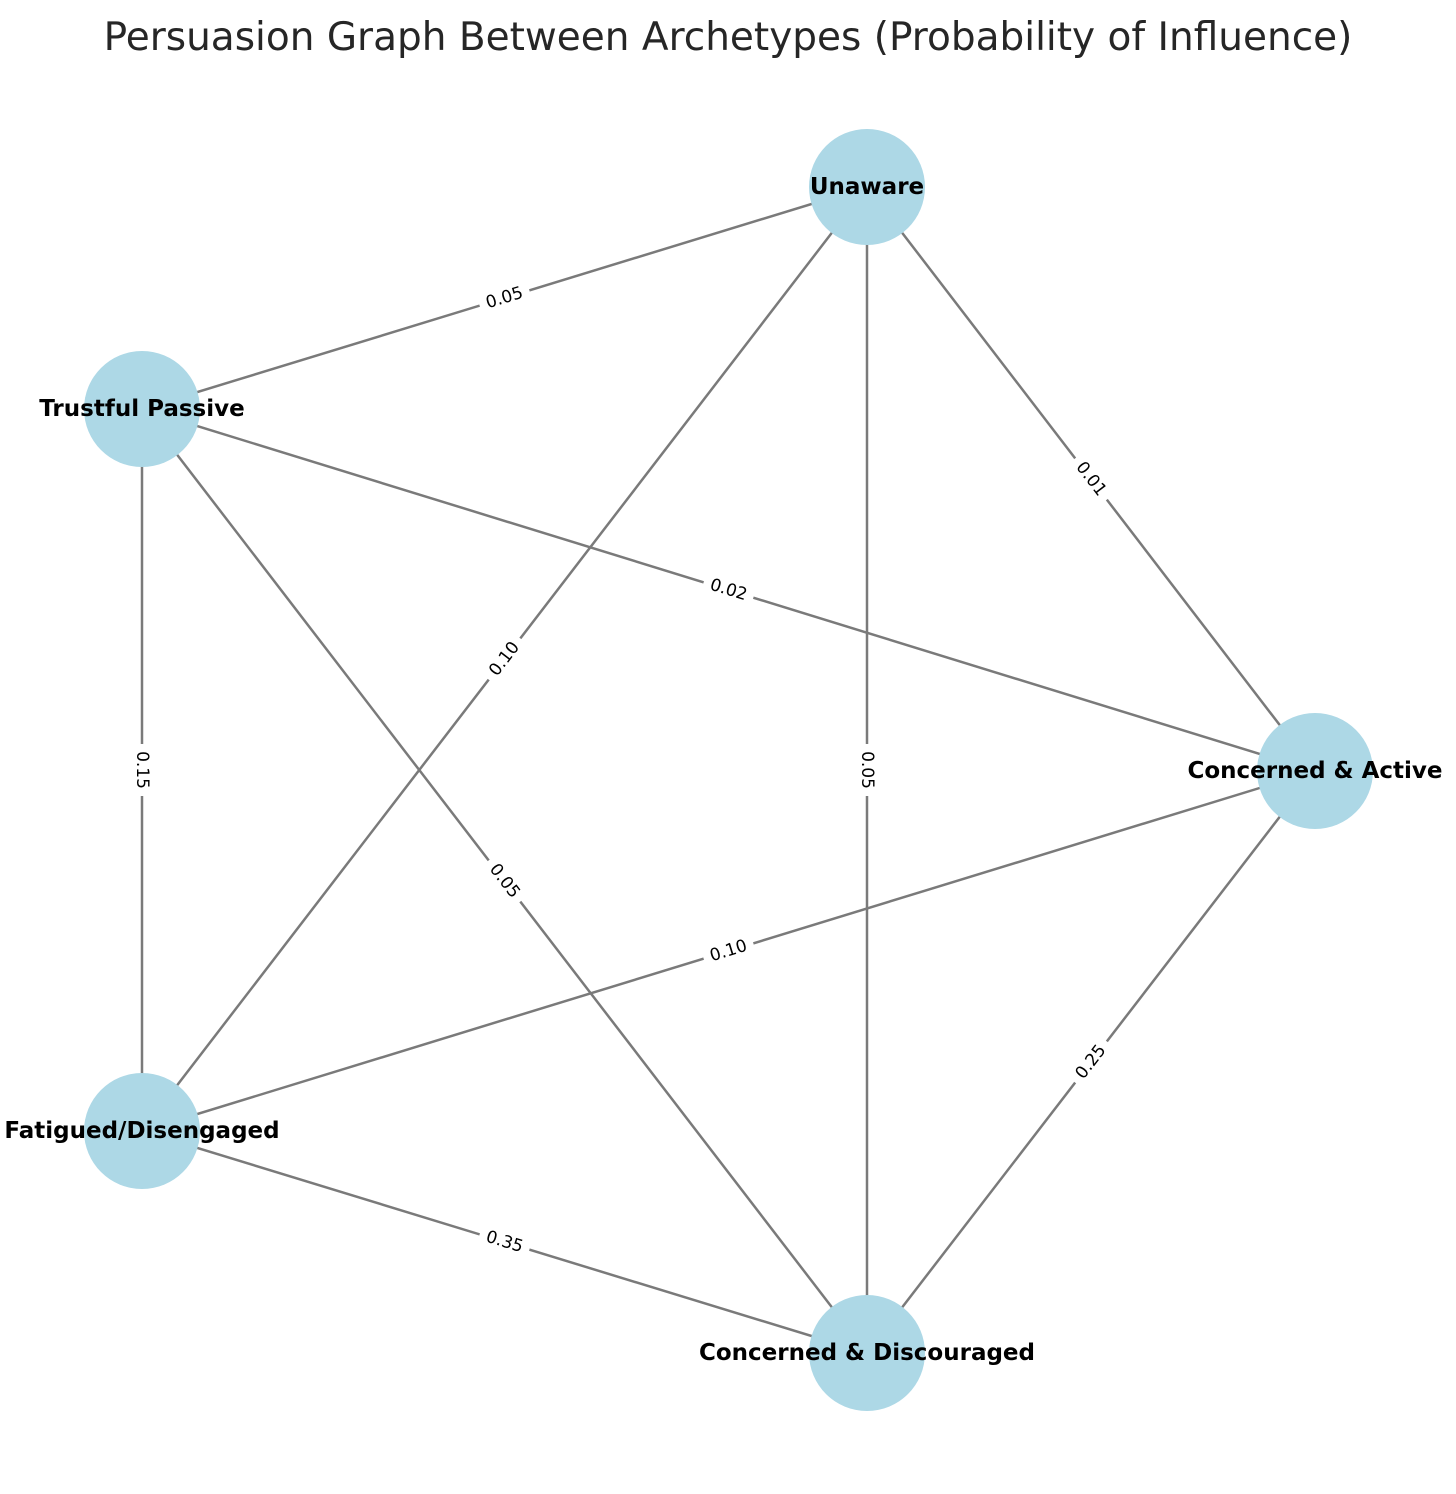  I want to click on node-label-discouraged: Concerned & Discouraged, so click(867, 1353).